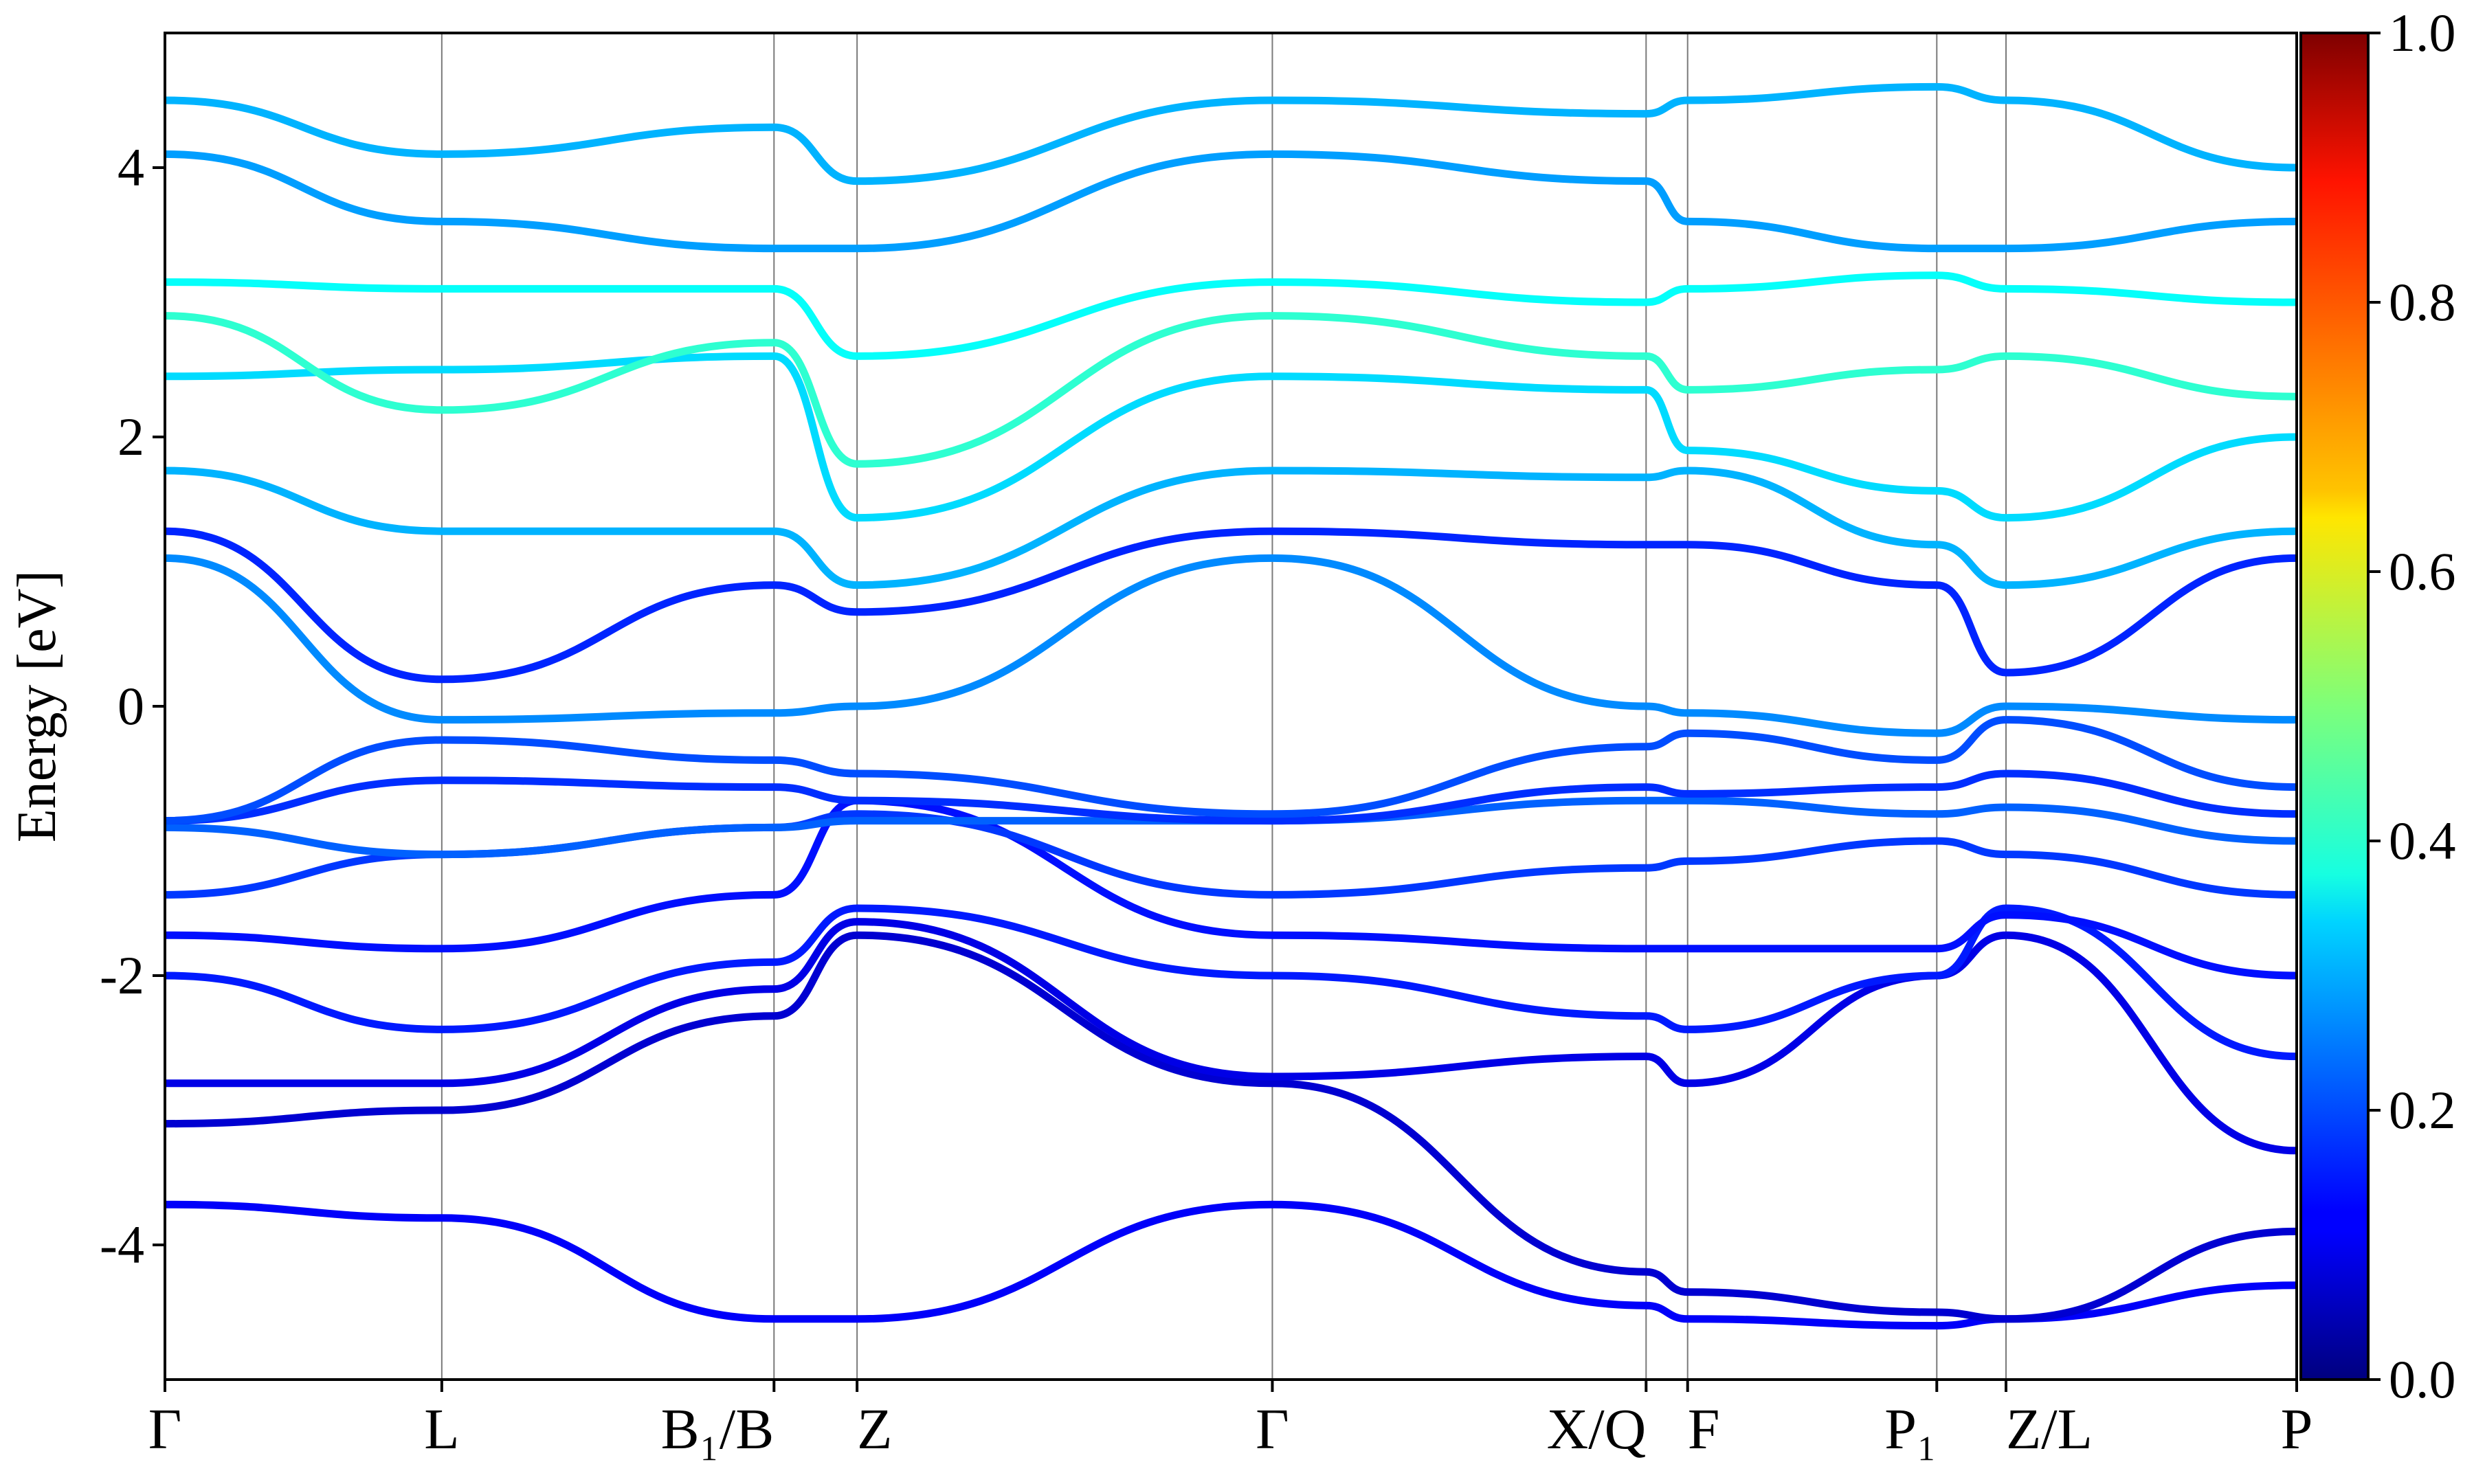 The height and width of the screenshot is (1484, 2474). I want to click on x-tick-label: P, so click(2297, 1429).